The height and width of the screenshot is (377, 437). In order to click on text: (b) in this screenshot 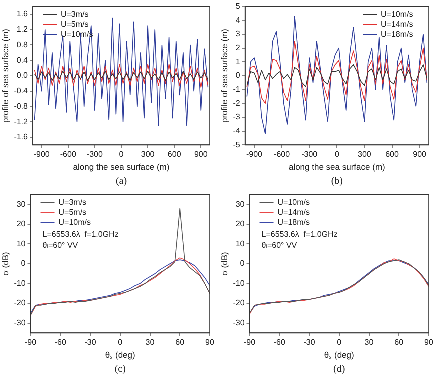, I will do `click(337, 181)`.